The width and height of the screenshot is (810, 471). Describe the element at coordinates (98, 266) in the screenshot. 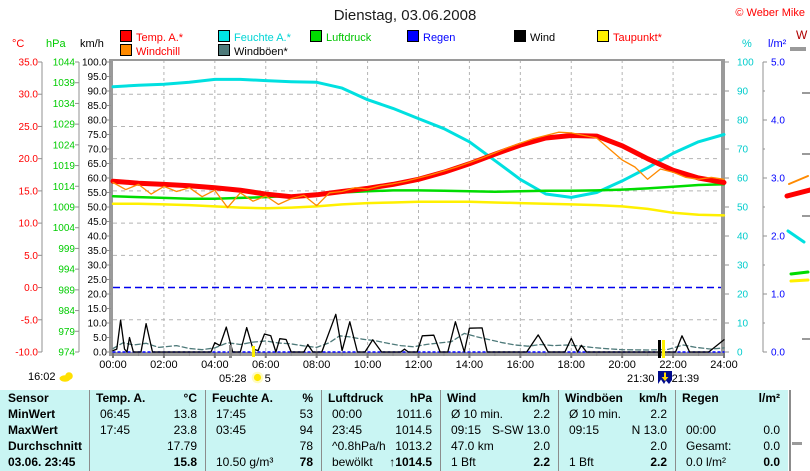

I see `axis-tick-label: 30.0` at that location.